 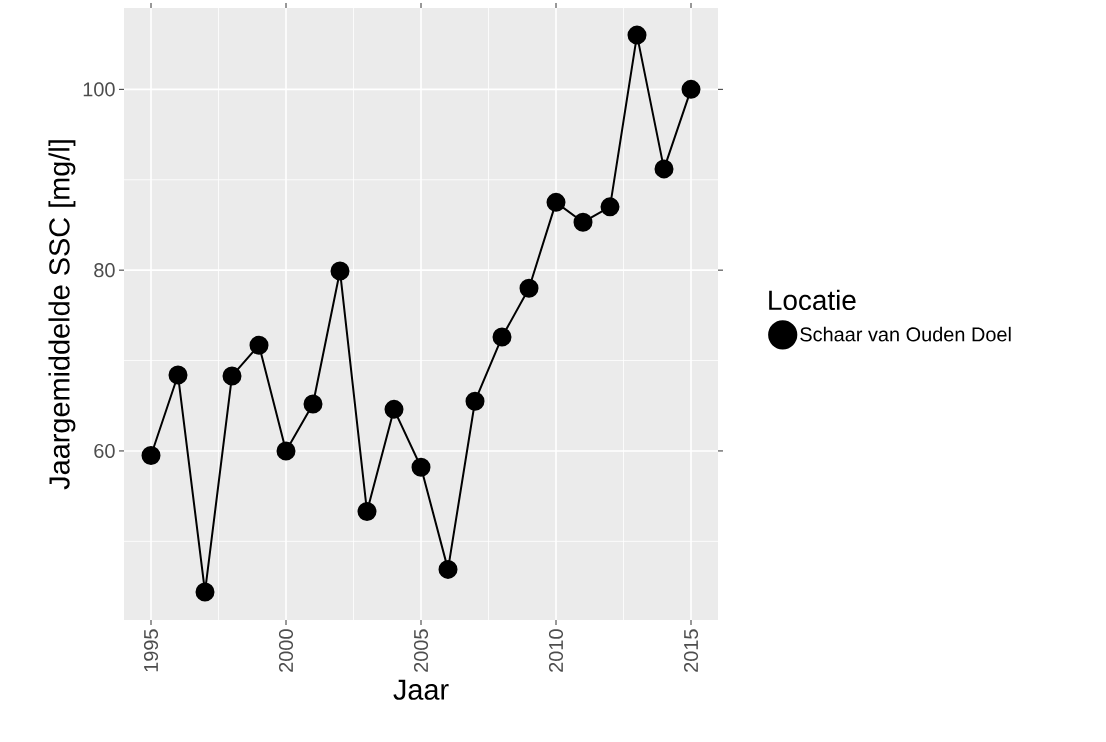 What do you see at coordinates (286, 650) in the screenshot?
I see `x-tick-label: 2000` at bounding box center [286, 650].